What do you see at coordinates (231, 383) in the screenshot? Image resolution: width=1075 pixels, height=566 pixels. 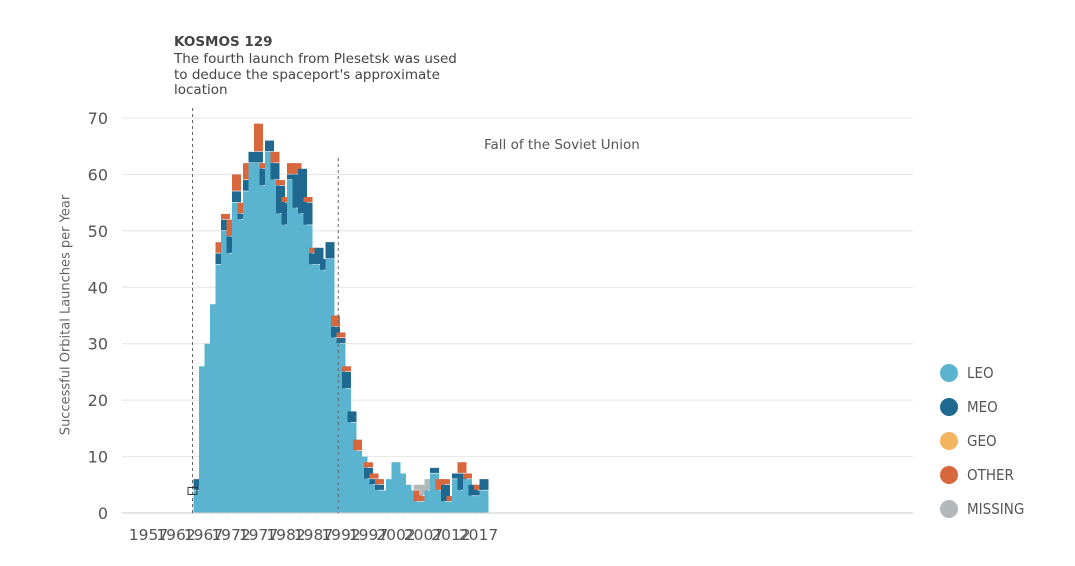 I see `bar-1972-leo` at bounding box center [231, 383].